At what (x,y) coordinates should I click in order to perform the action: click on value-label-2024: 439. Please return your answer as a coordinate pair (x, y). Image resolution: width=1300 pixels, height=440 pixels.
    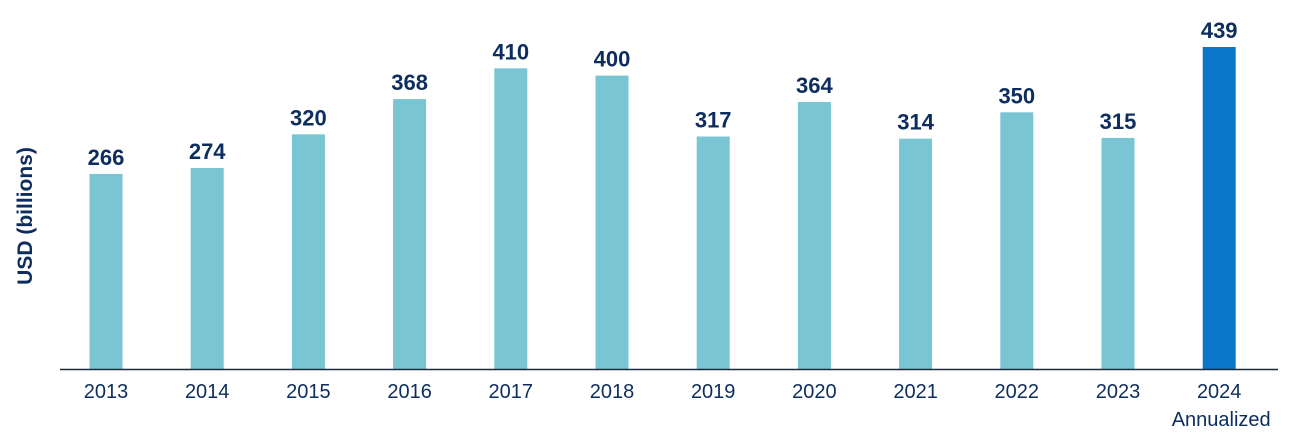
    Looking at the image, I should click on (1219, 30).